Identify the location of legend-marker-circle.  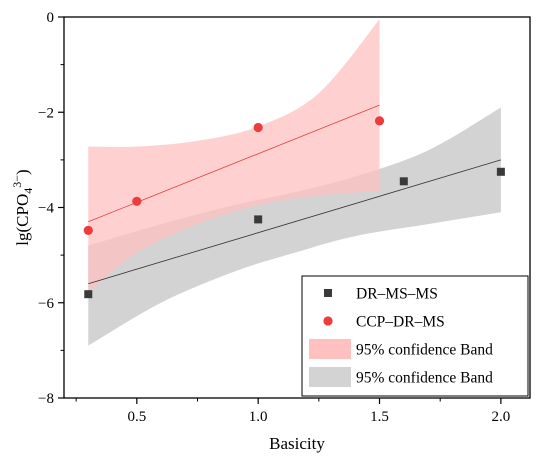
(328, 321).